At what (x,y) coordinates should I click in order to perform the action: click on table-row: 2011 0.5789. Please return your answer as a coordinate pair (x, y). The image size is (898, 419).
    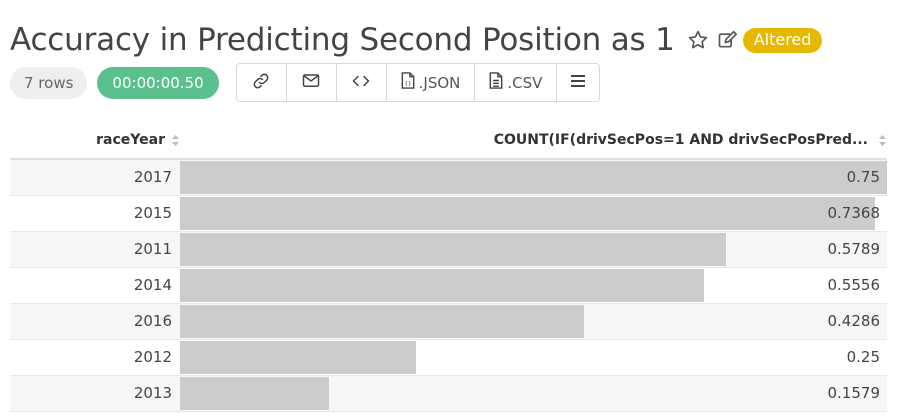
    Looking at the image, I should click on (448, 250).